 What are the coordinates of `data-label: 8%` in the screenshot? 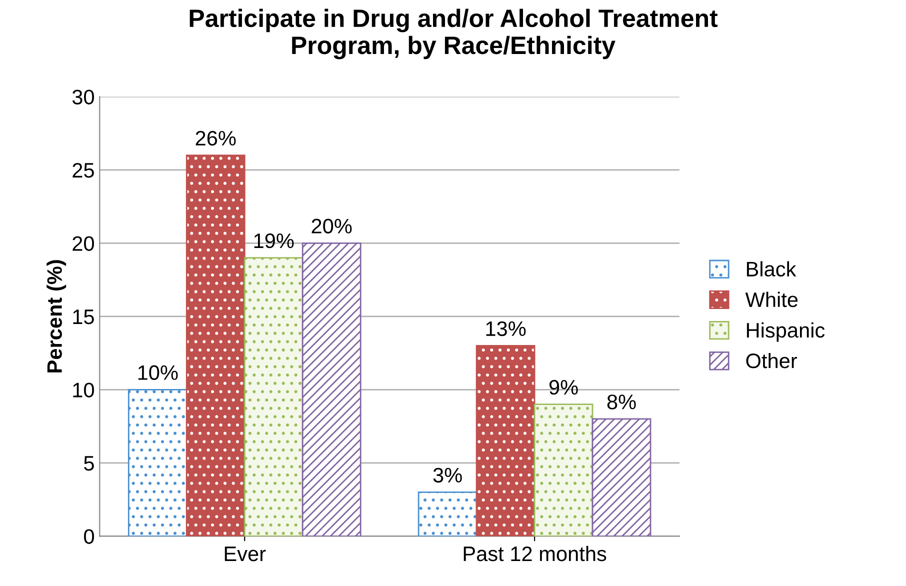 It's located at (621, 402).